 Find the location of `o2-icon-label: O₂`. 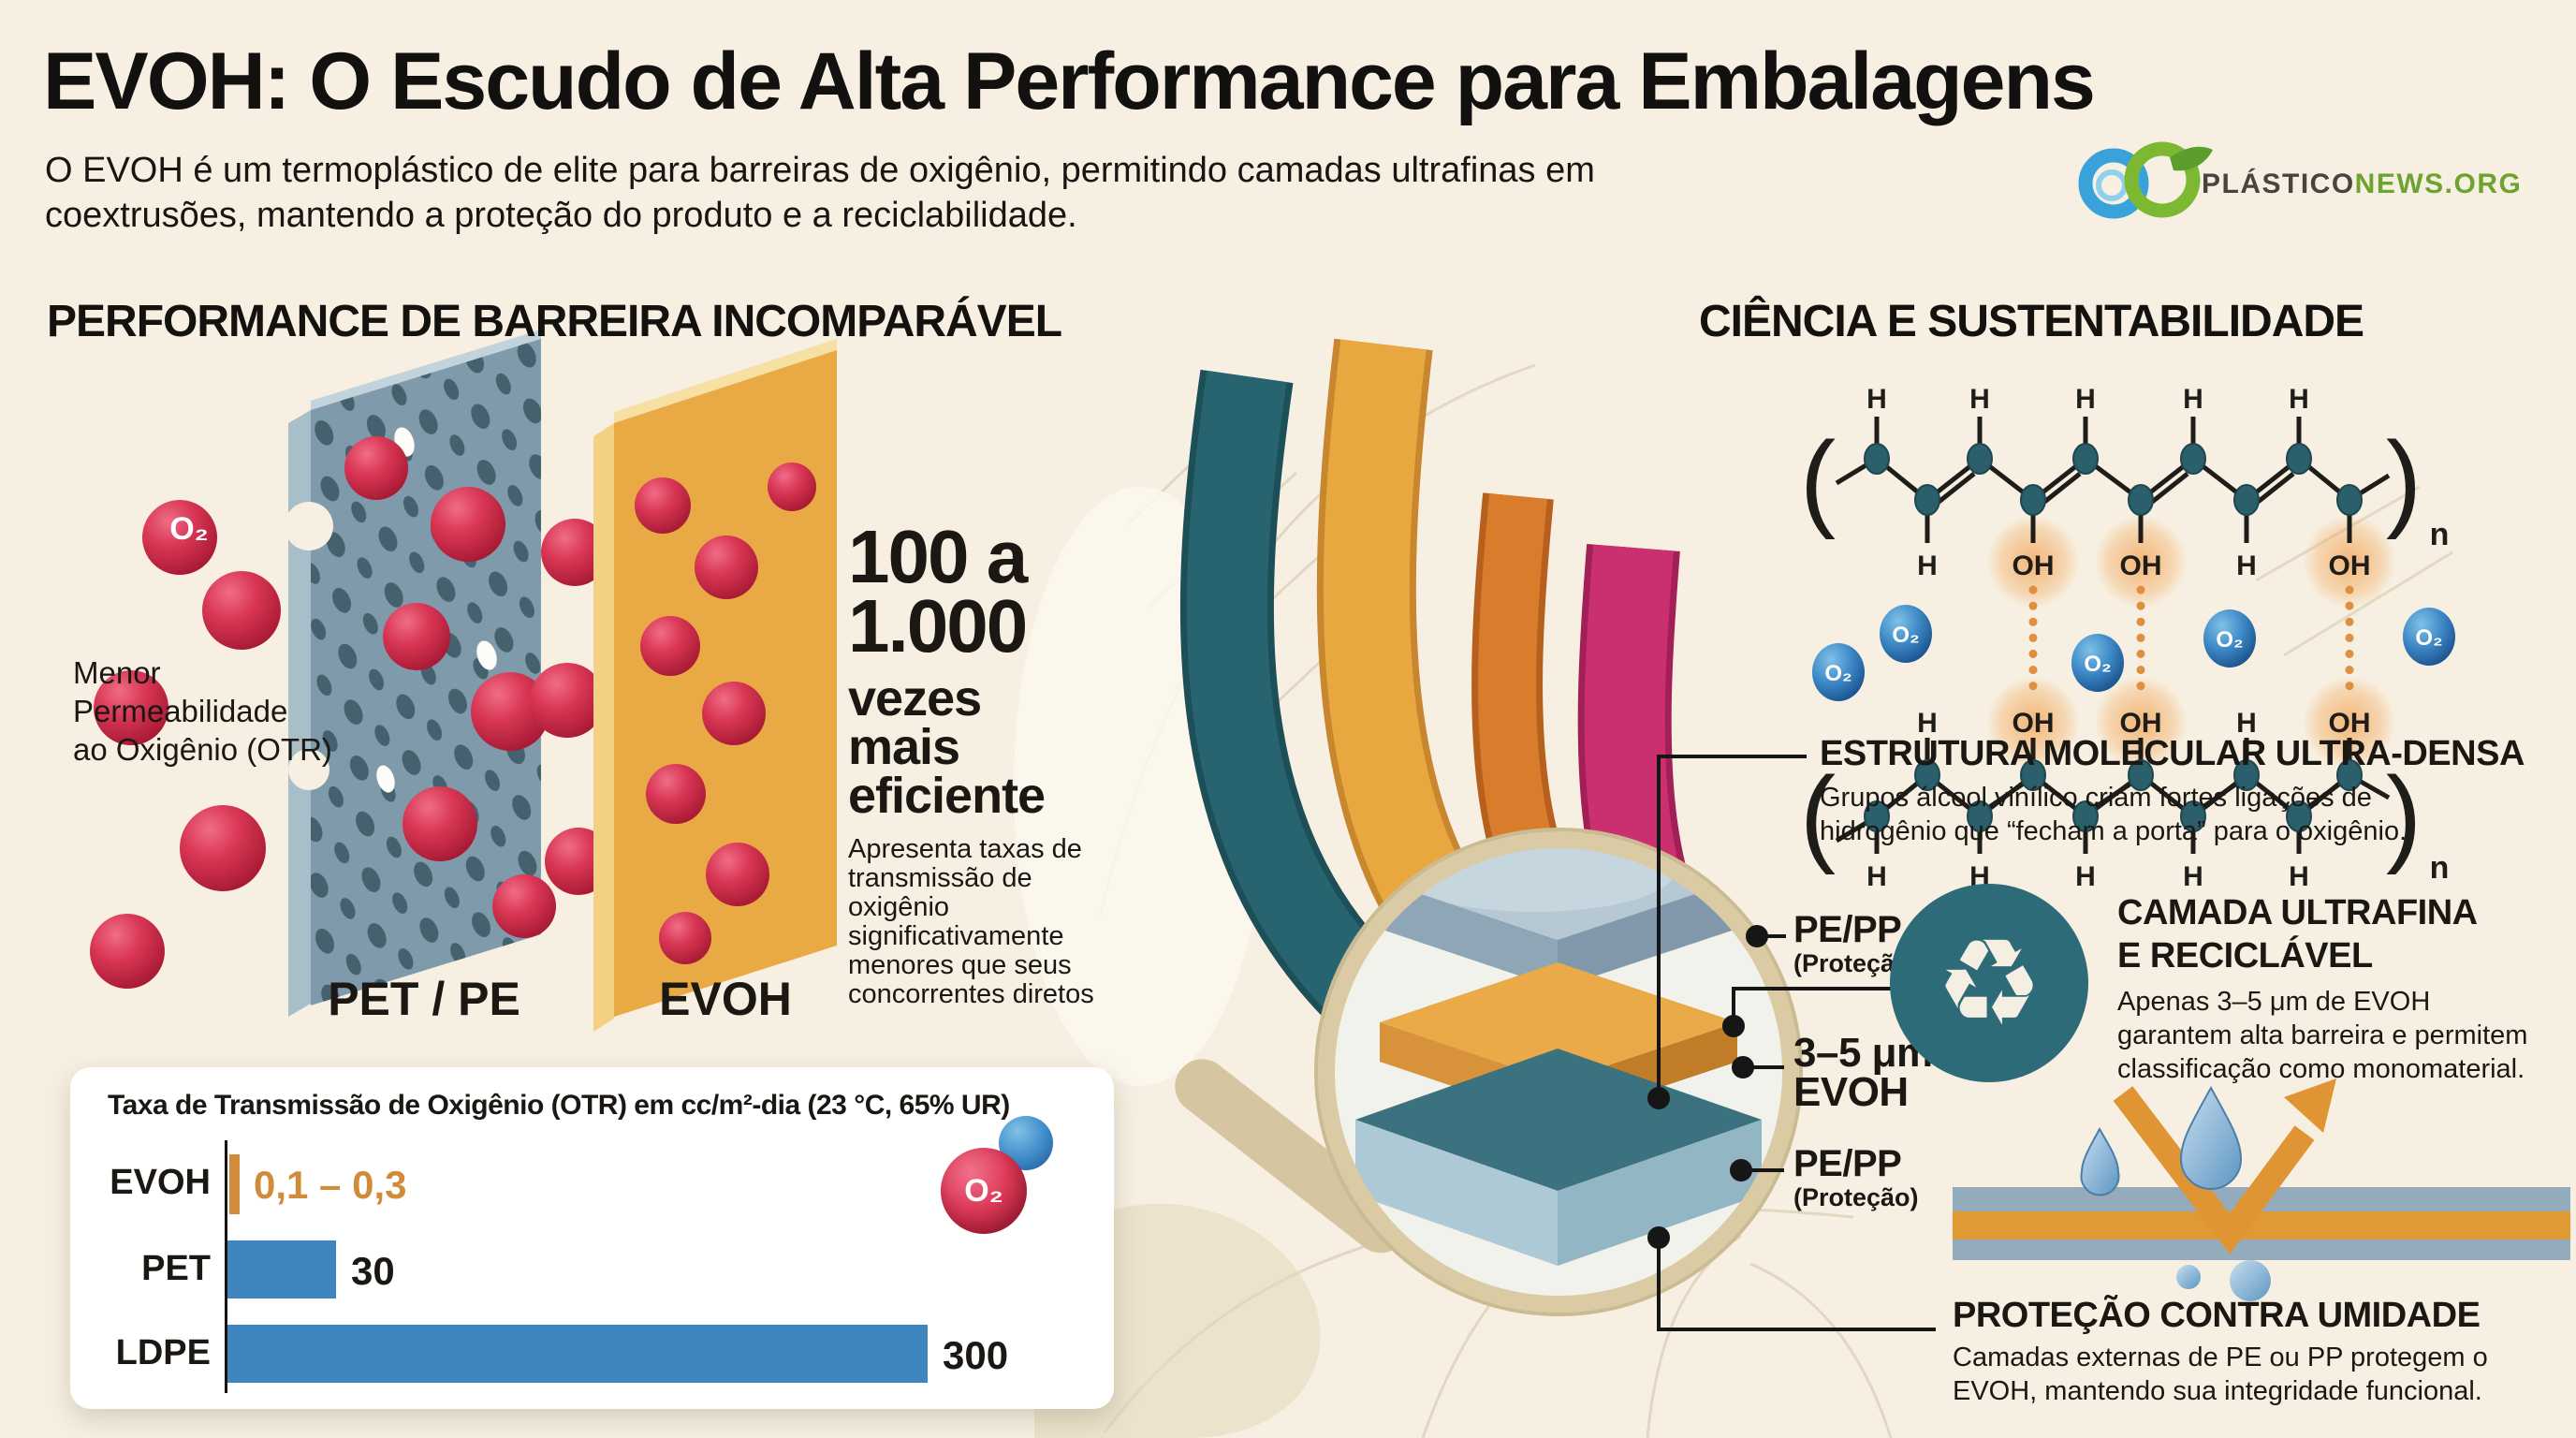

o2-icon-label: O₂ is located at coordinates (983, 1190).